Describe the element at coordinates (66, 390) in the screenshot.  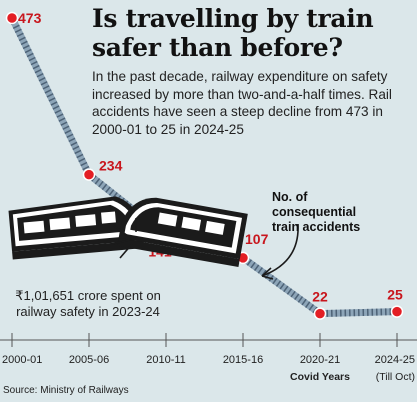
I see `source-note: Source: Ministry of Railways` at that location.